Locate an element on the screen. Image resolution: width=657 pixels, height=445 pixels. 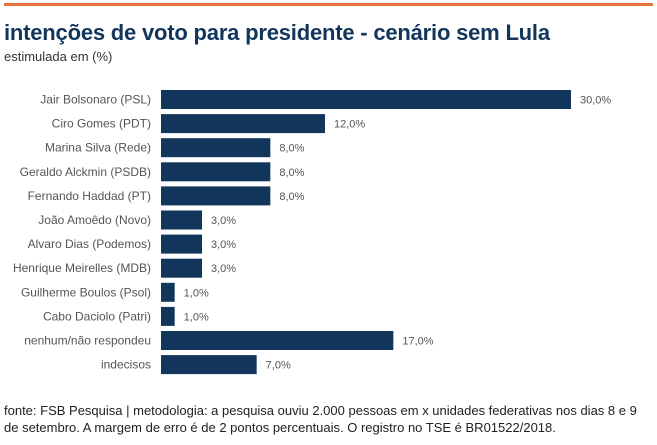
category-label: João Amoêdo (Novo) is located at coordinates (94, 220).